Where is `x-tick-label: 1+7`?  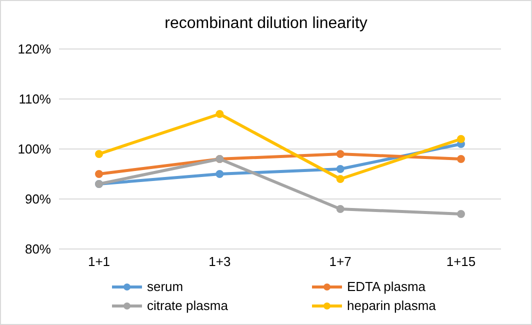 x-tick-label: 1+7 is located at coordinates (340, 262).